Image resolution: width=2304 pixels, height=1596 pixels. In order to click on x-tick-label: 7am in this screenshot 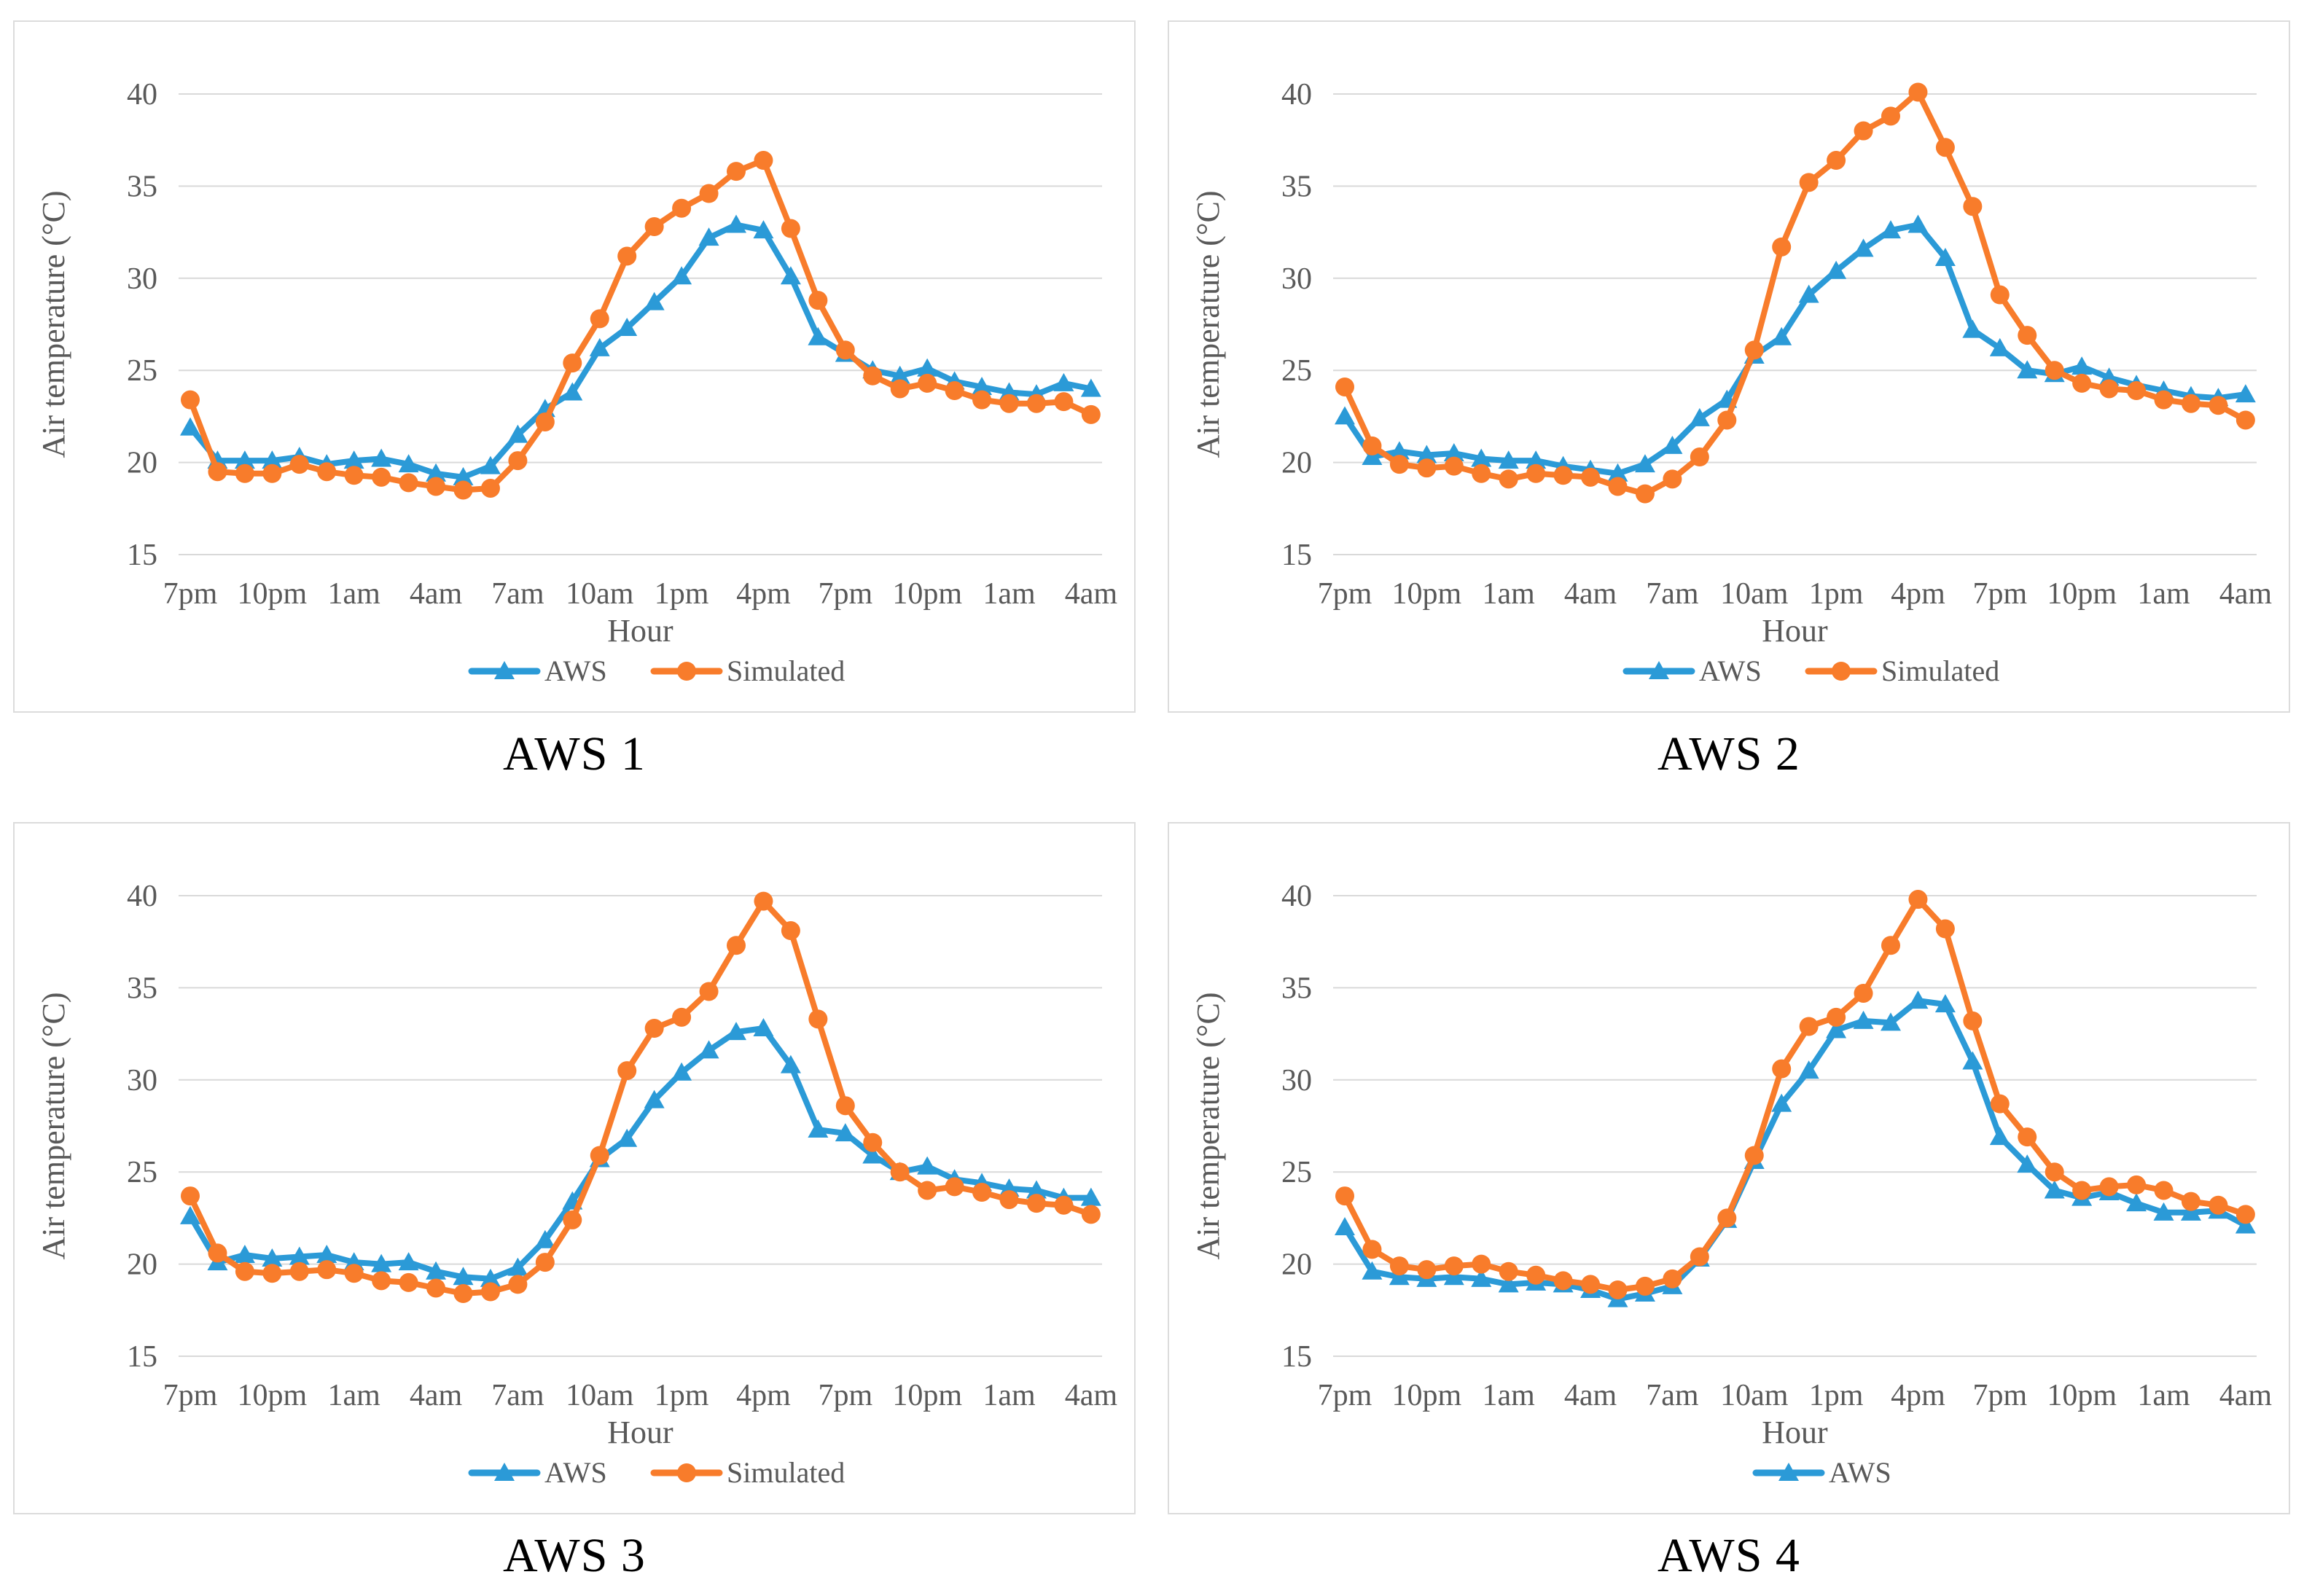, I will do `click(517, 1395)`.